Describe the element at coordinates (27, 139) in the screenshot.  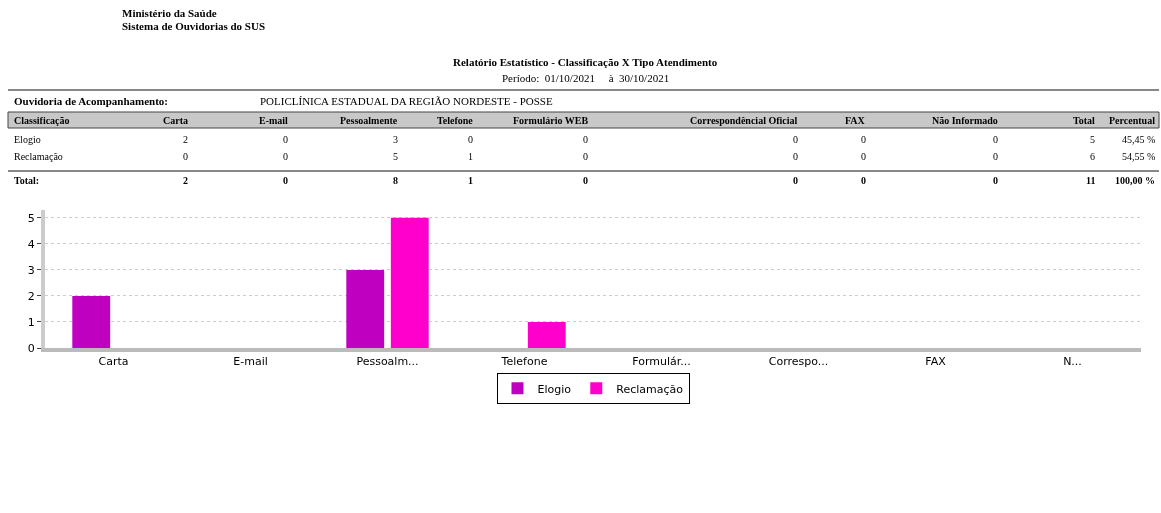
I see `text: Elogio` at that location.